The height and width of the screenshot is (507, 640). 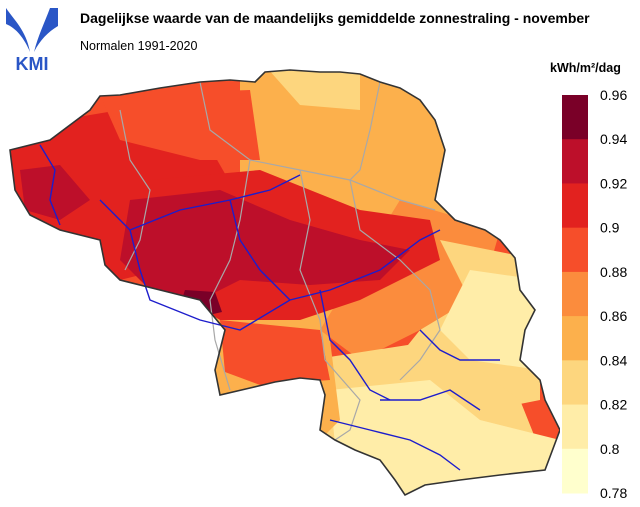 I want to click on zone-092-094-center, so click(x=265, y=245).